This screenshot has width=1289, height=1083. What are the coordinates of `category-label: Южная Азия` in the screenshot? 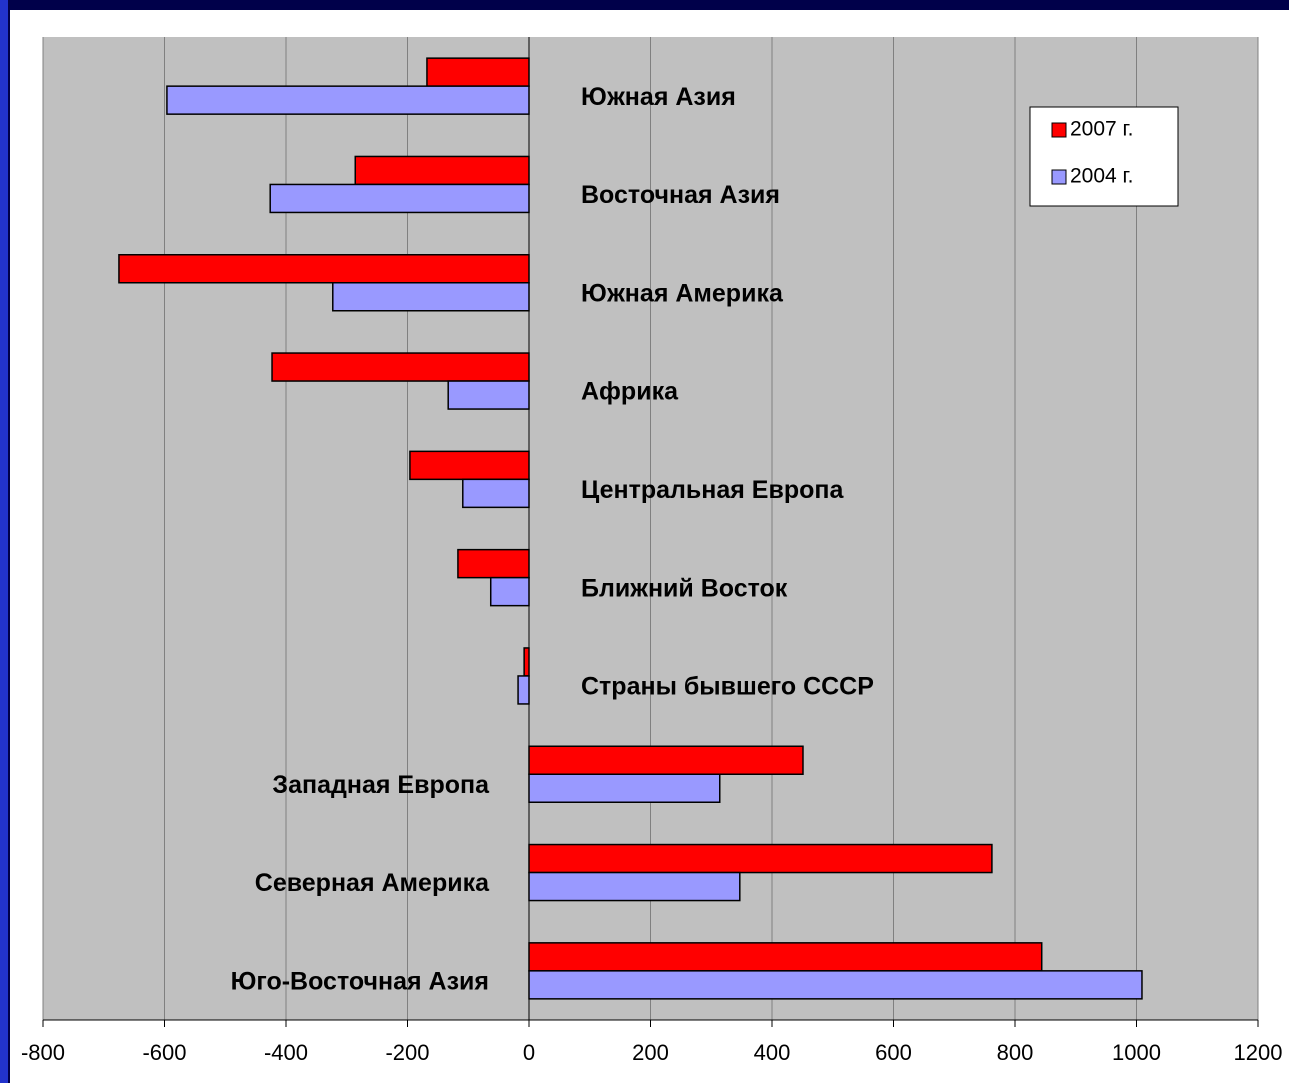 It's located at (658, 97).